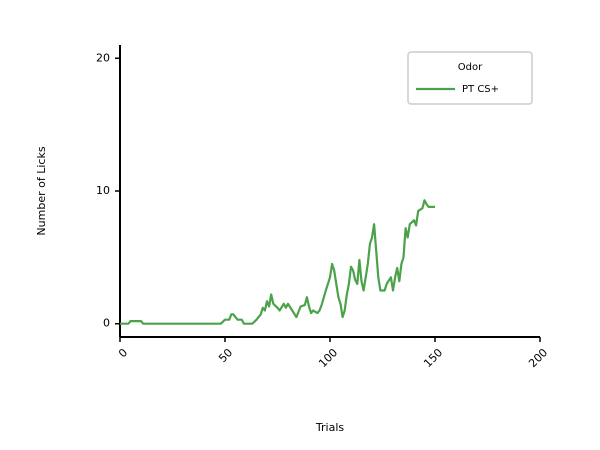 This screenshot has height=450, width=600. What do you see at coordinates (329, 427) in the screenshot?
I see `x-axis-label: Trials` at bounding box center [329, 427].